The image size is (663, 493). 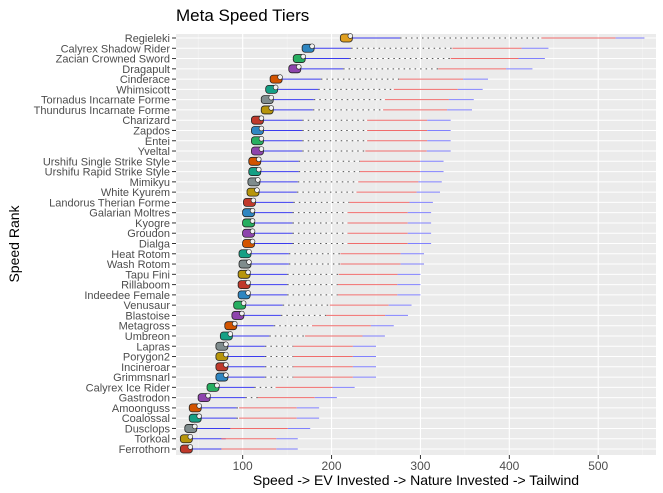 I want to click on y-tick-label: Zacian Crowned Sword, so click(x=113, y=60).